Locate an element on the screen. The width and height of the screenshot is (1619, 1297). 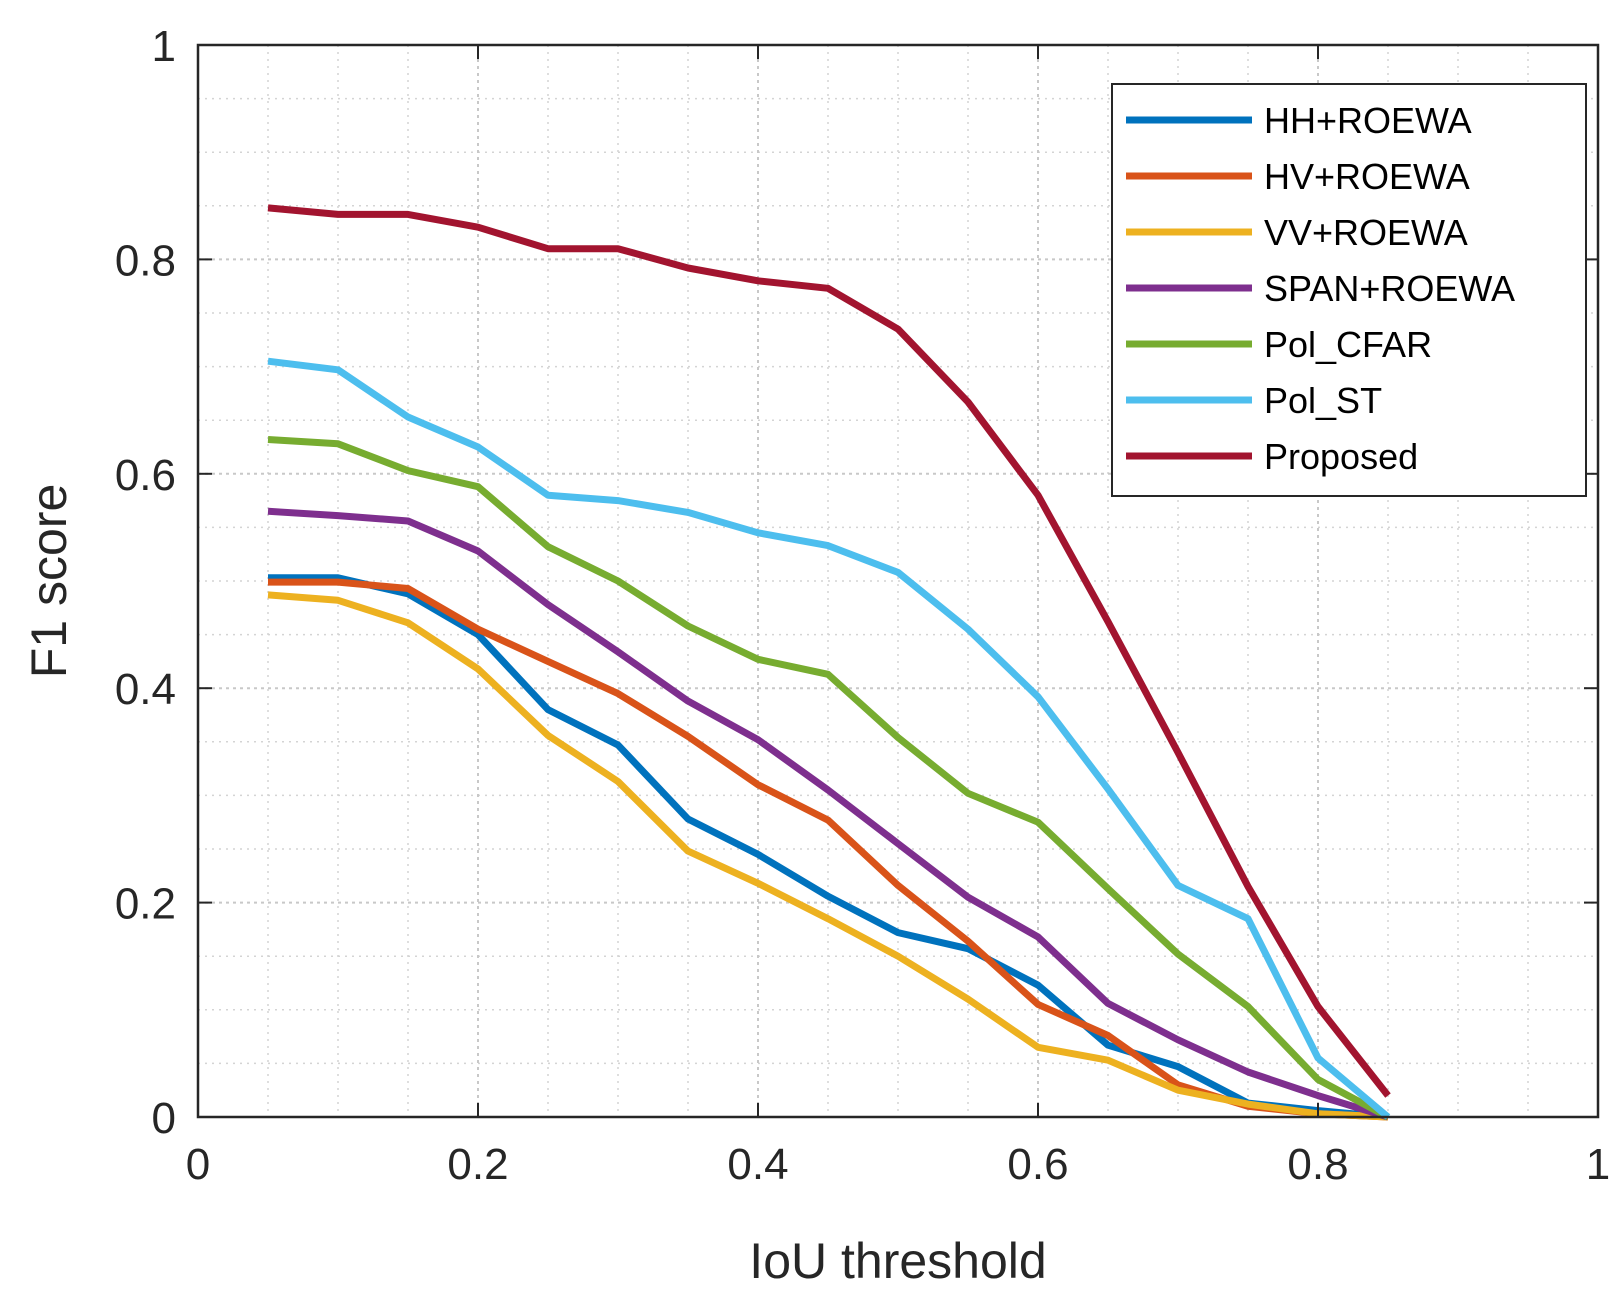
x-tick-label: 1 is located at coordinates (1598, 1164).